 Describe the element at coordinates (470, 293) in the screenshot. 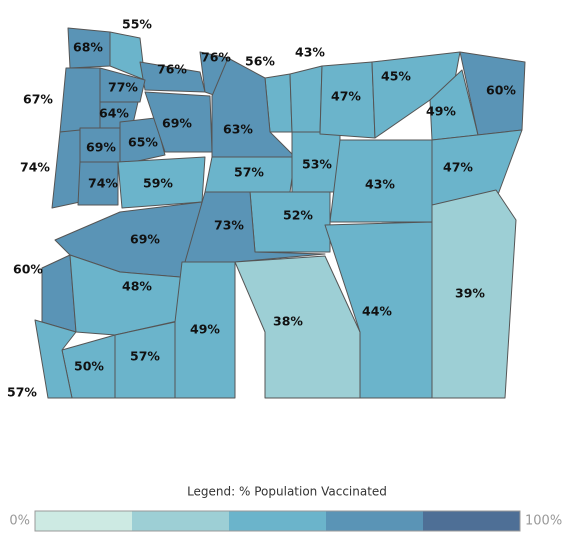

I see `county-value-label: 39%` at that location.